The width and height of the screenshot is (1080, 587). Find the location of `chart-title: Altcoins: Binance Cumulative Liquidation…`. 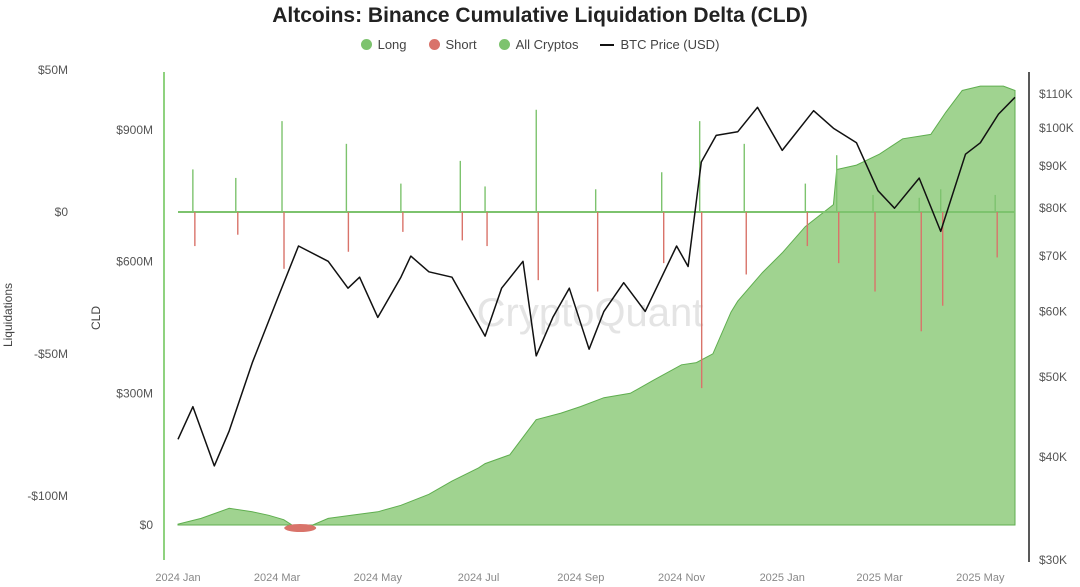

chart-title: Altcoins: Binance Cumulative Liquidation… is located at coordinates (540, 15).